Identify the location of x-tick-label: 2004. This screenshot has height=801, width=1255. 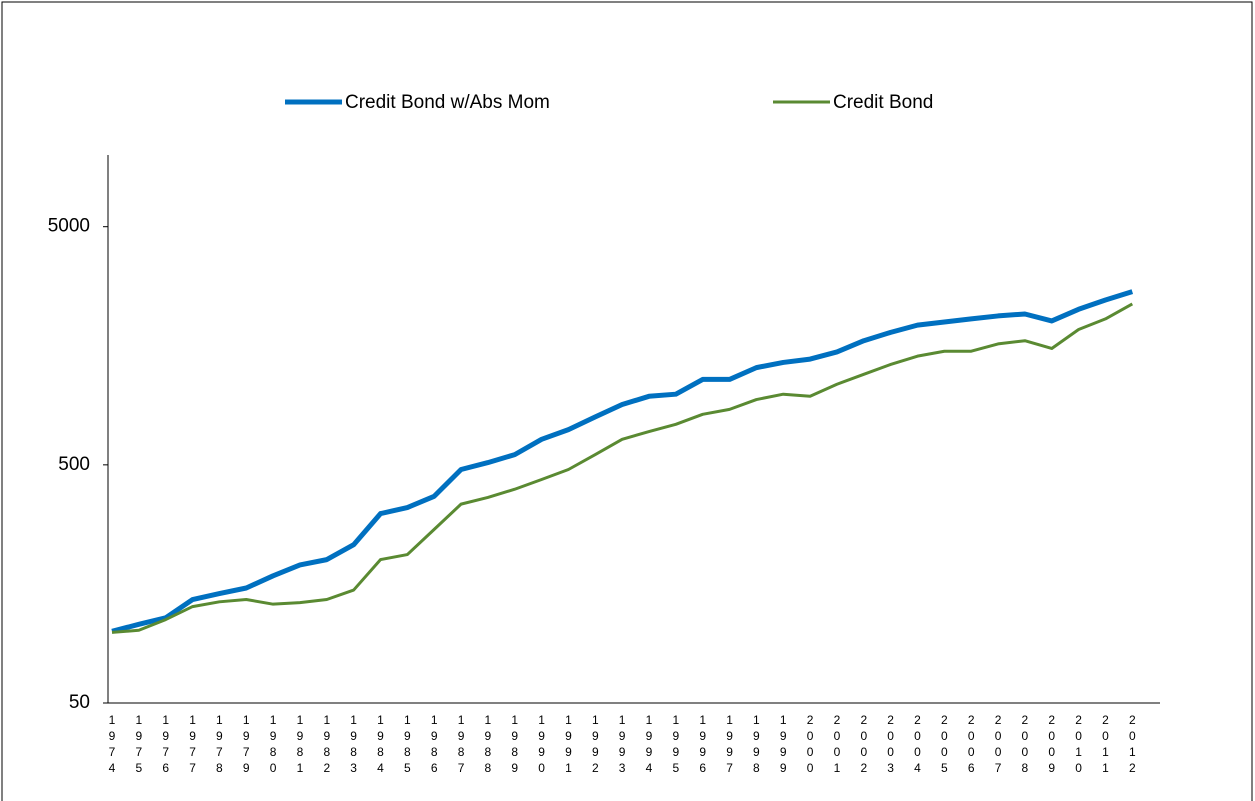
(918, 745).